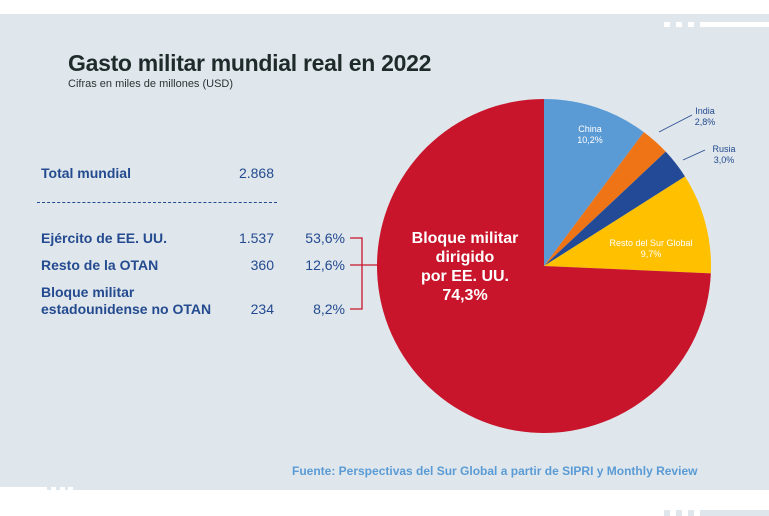  What do you see at coordinates (256, 238) in the screenshot?
I see `row-value: 1.537` at bounding box center [256, 238].